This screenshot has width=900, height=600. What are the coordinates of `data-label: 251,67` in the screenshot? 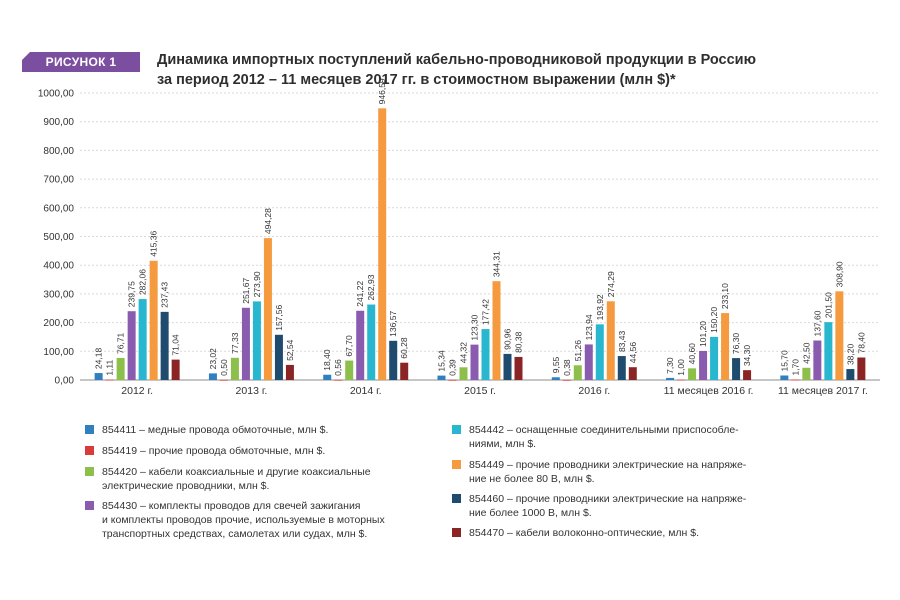 It's located at (246, 290).